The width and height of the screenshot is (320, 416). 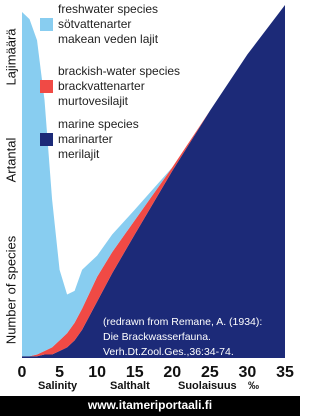 I want to click on legend-label: freshwater species, so click(x=108, y=9).